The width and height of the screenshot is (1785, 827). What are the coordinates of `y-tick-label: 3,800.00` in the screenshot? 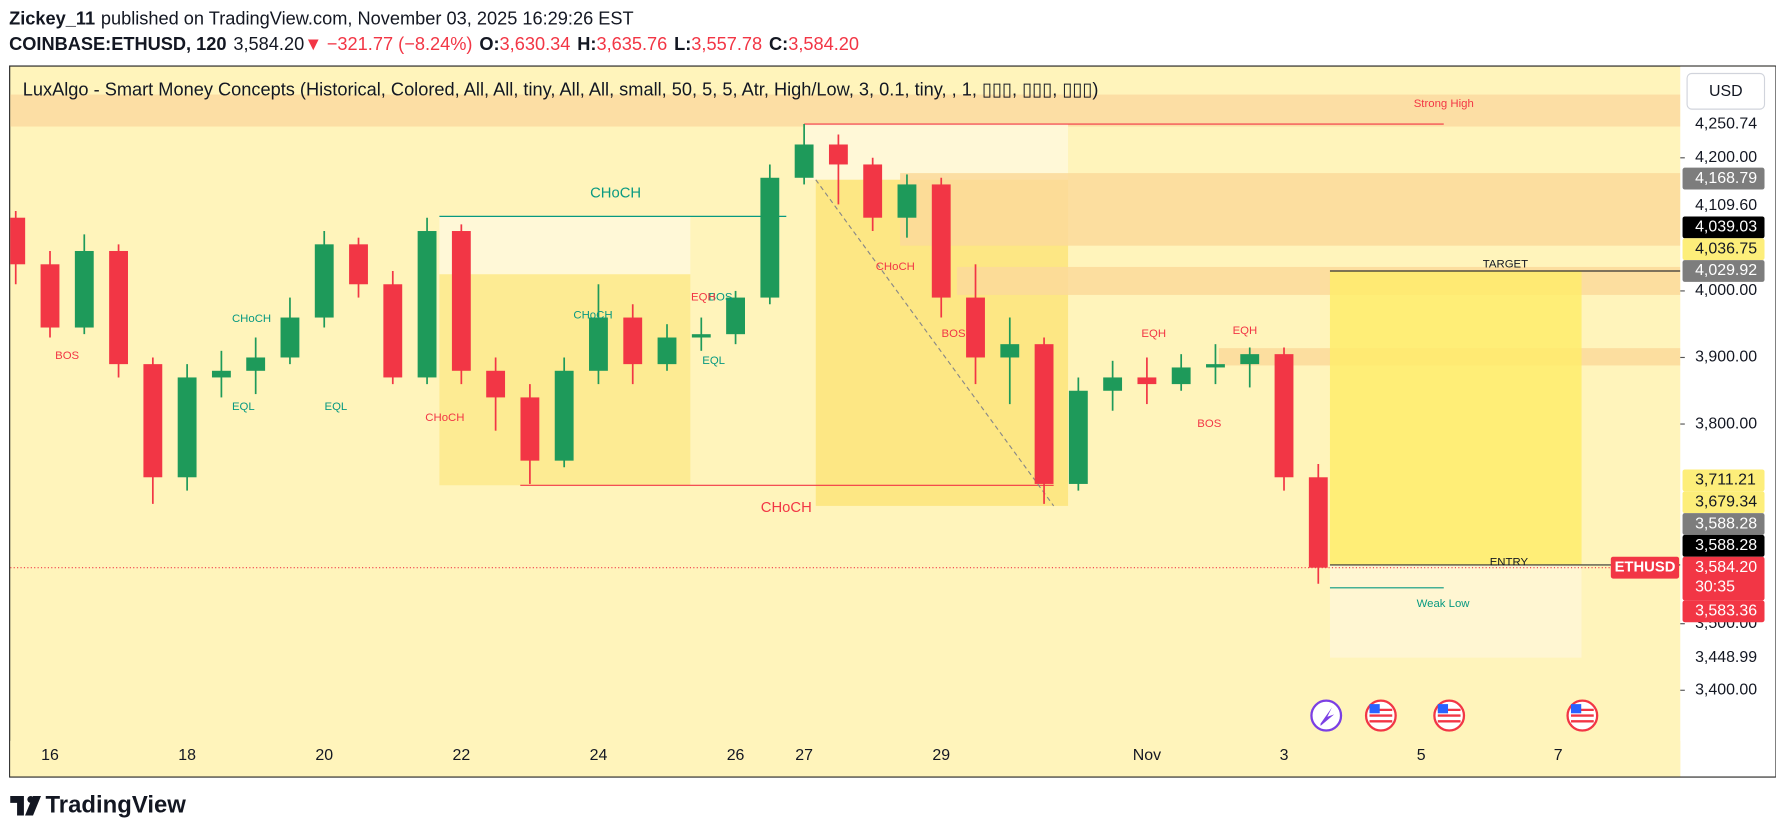 It's located at (1726, 423).